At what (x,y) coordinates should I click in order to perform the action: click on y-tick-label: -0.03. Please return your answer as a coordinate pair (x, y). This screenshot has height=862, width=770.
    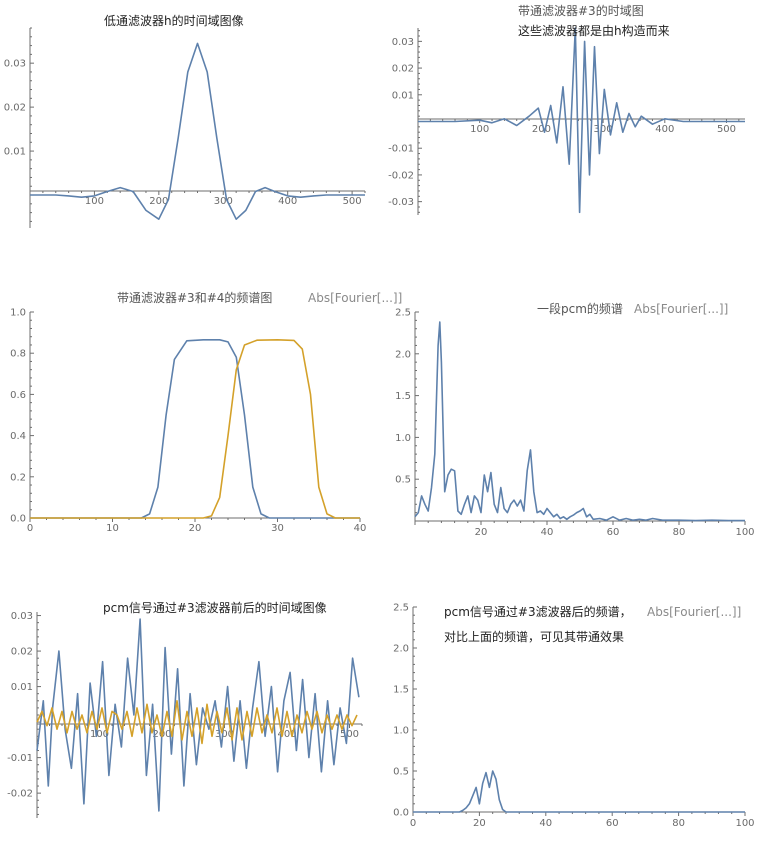
    Looking at the image, I should click on (401, 202).